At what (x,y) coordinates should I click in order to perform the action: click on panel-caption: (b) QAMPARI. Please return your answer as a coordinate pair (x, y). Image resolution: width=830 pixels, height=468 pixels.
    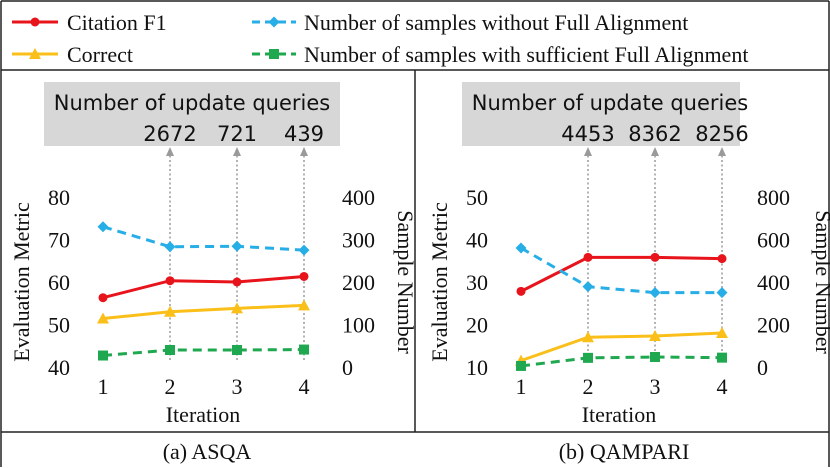
    Looking at the image, I should click on (624, 451).